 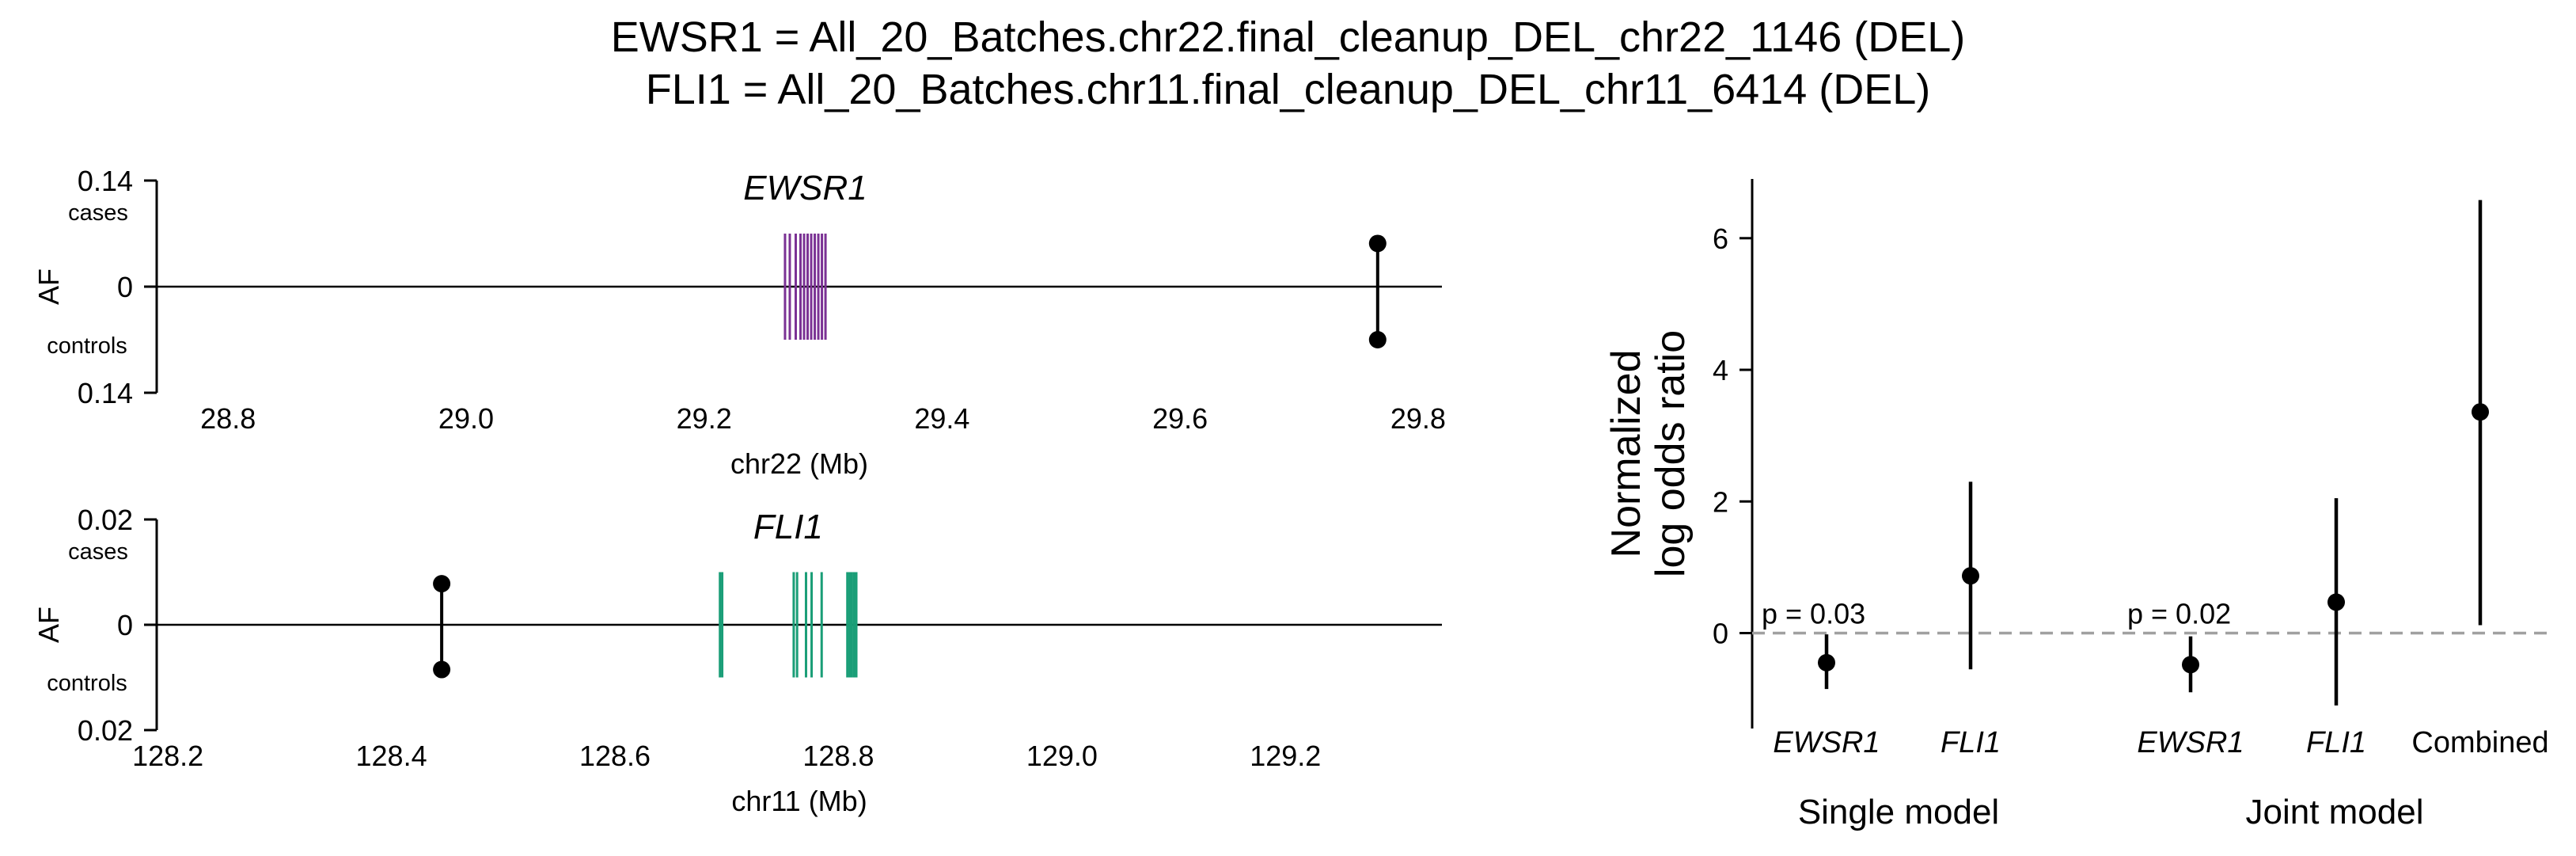 I want to click on y-tick-label: 2, so click(x=1720, y=501).